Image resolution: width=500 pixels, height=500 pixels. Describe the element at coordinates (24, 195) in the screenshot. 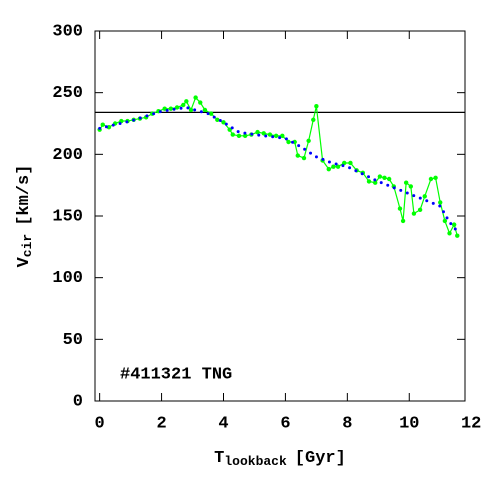

I see `y-label-rest: [km/s]` at that location.